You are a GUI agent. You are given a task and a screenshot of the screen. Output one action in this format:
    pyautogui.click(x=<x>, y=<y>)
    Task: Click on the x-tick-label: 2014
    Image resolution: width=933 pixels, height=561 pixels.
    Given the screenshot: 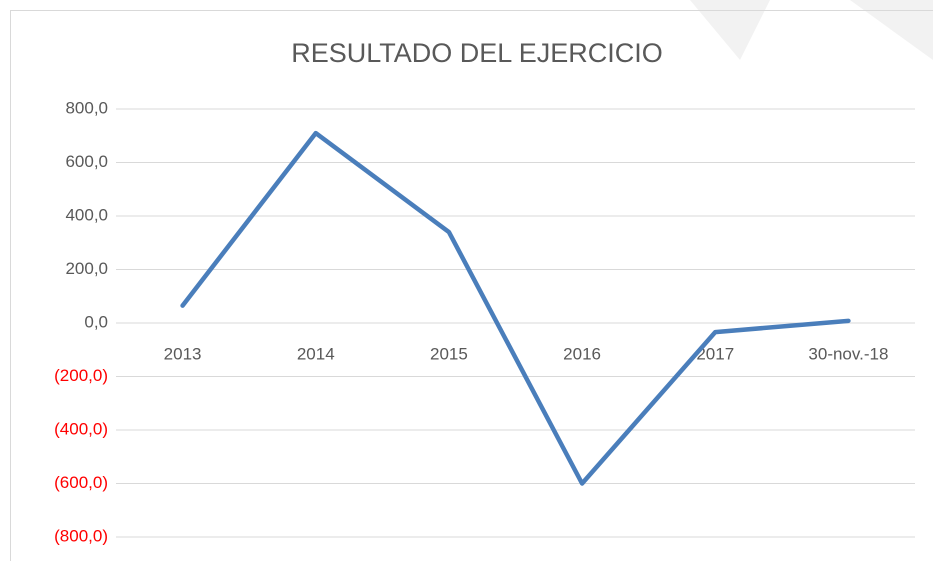 What is the action you would take?
    pyautogui.click(x=316, y=353)
    